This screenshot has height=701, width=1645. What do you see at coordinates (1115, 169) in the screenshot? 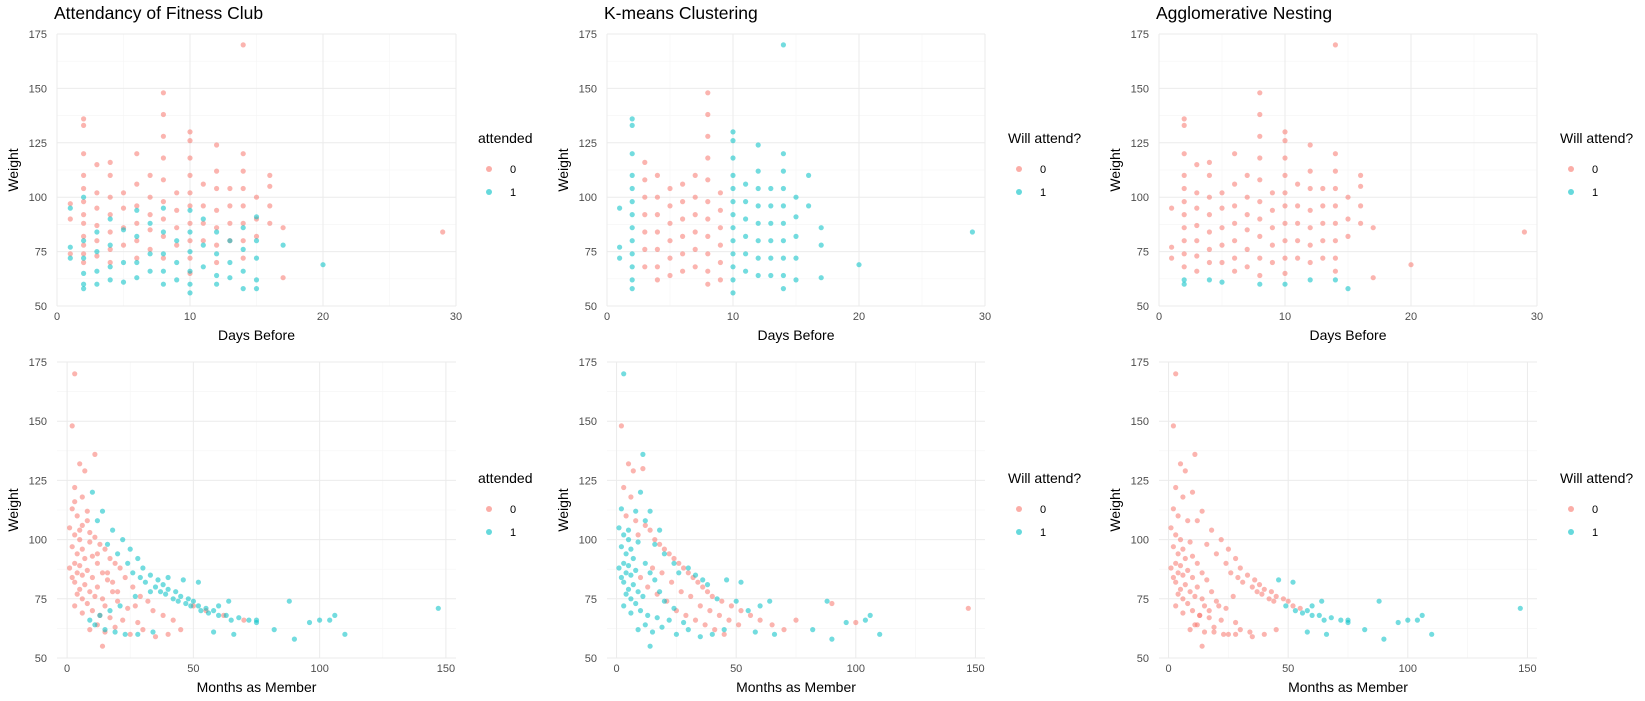
I see `y-axis-title: Weight` at bounding box center [1115, 169].